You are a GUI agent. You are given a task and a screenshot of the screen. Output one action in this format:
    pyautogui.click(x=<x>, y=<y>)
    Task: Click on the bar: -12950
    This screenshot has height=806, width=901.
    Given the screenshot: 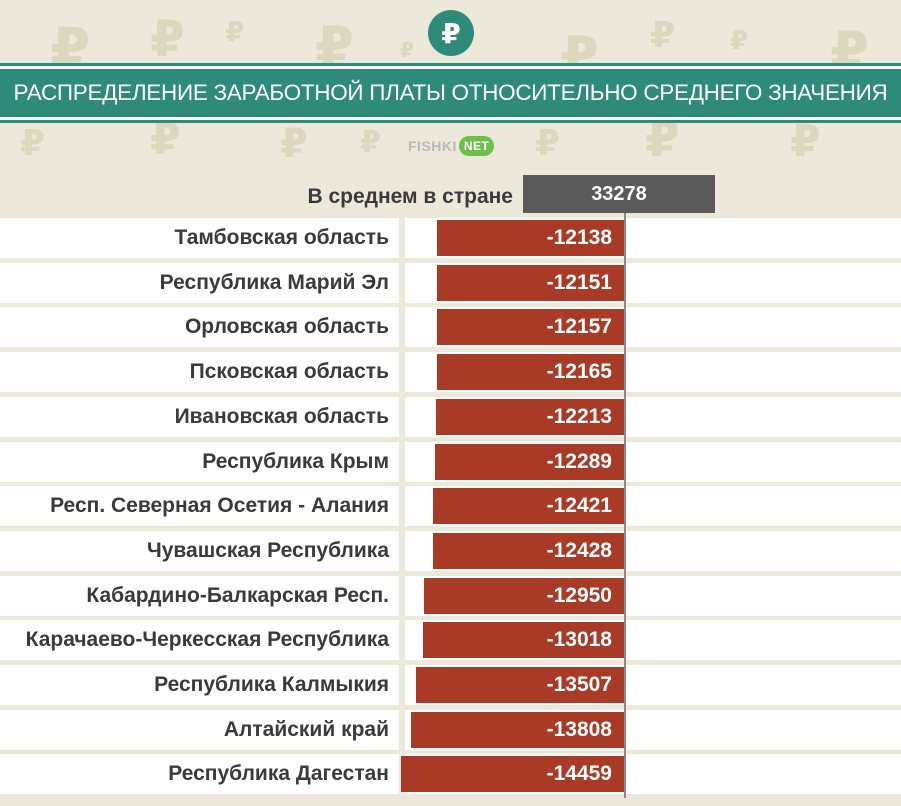 What is the action you would take?
    pyautogui.click(x=524, y=595)
    